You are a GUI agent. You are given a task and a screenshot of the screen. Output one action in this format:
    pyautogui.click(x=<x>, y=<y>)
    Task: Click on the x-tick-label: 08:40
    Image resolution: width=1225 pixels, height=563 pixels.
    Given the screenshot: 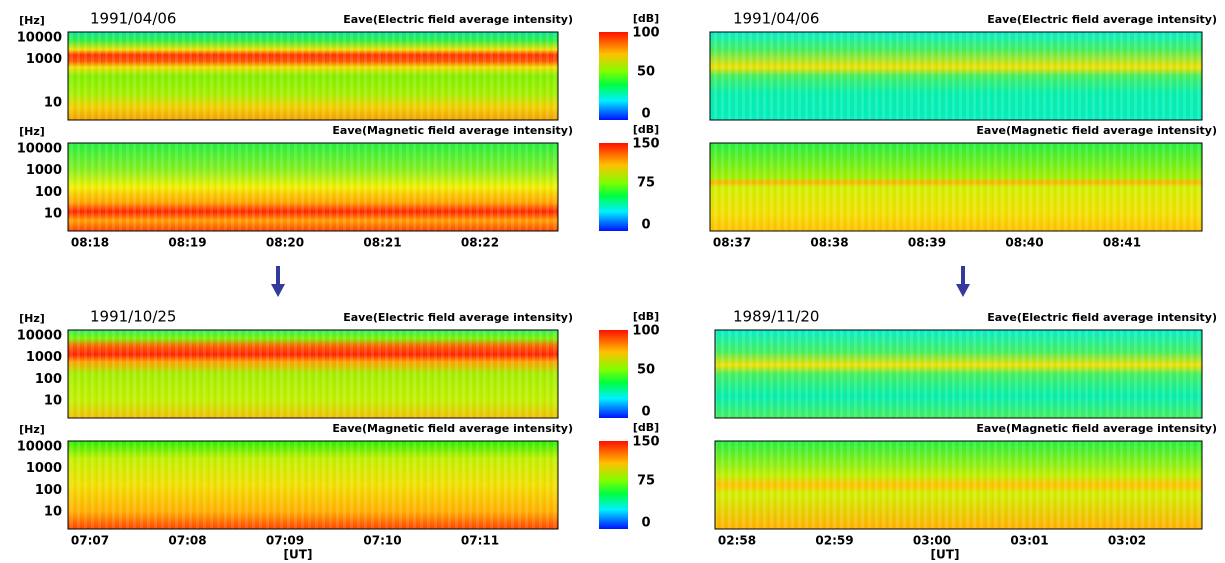 What is the action you would take?
    pyautogui.click(x=1024, y=243)
    